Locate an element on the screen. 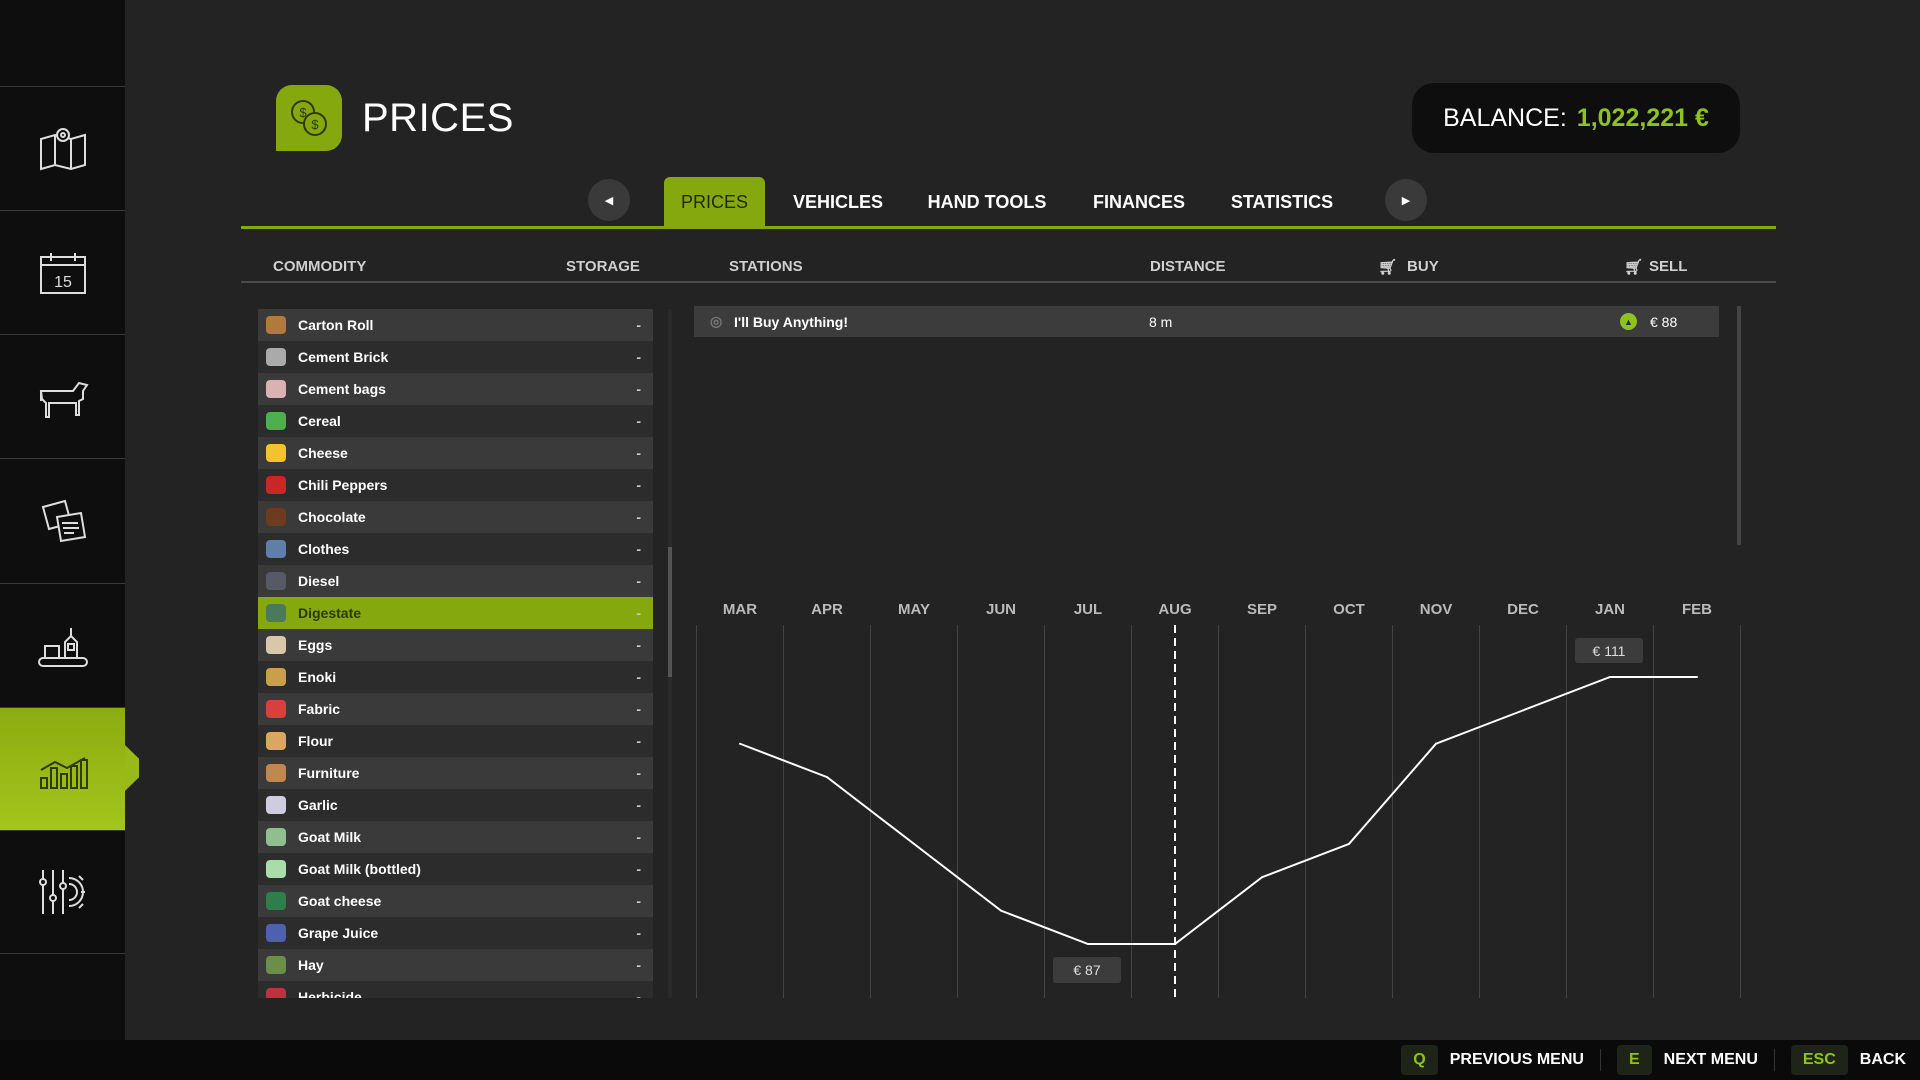 The height and width of the screenshot is (1080, 1920). commodity-row: Eggs - is located at coordinates (455, 645).